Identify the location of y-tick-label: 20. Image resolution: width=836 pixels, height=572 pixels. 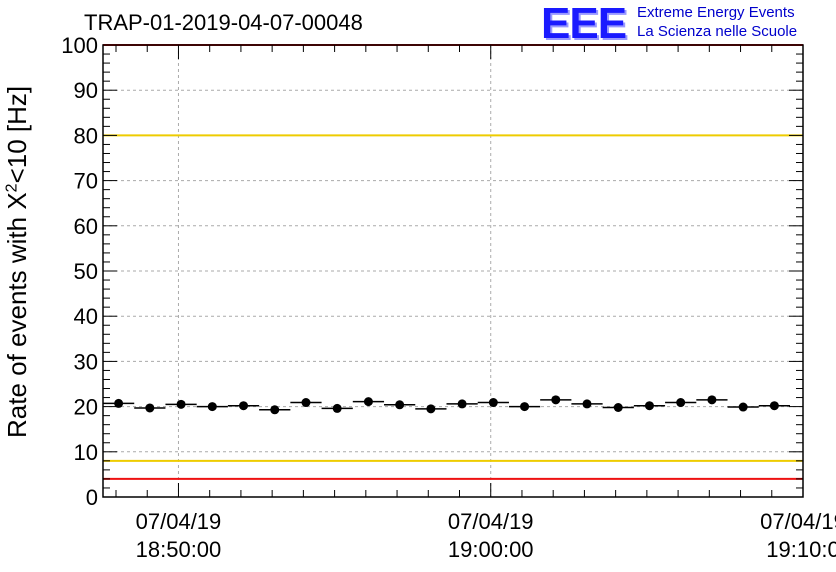
(86, 407).